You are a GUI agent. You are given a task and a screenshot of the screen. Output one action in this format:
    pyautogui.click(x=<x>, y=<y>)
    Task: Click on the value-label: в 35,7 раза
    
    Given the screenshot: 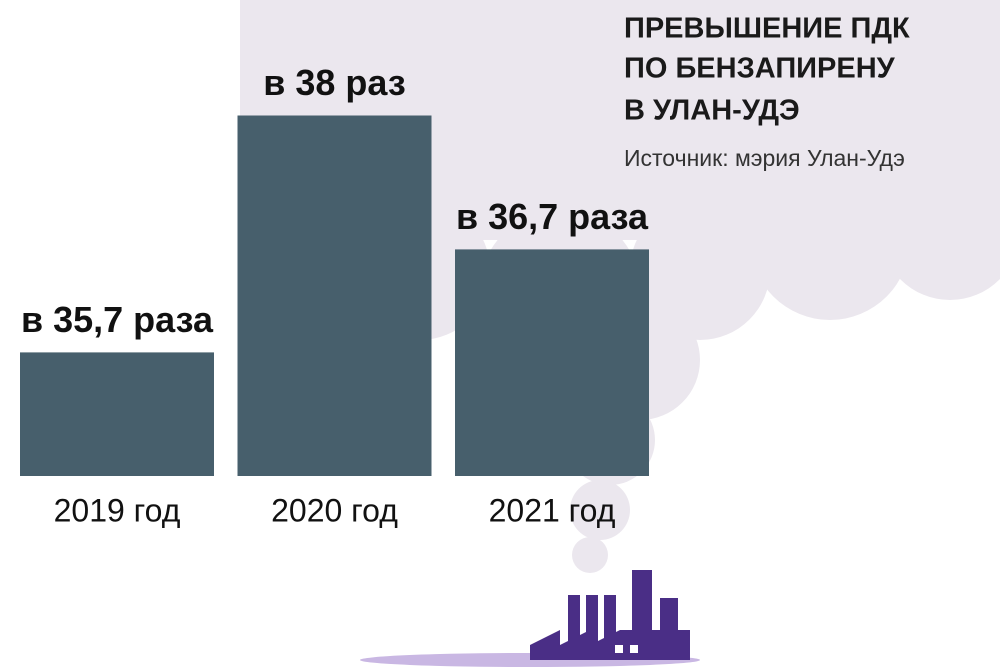 What is the action you would take?
    pyautogui.click(x=117, y=319)
    